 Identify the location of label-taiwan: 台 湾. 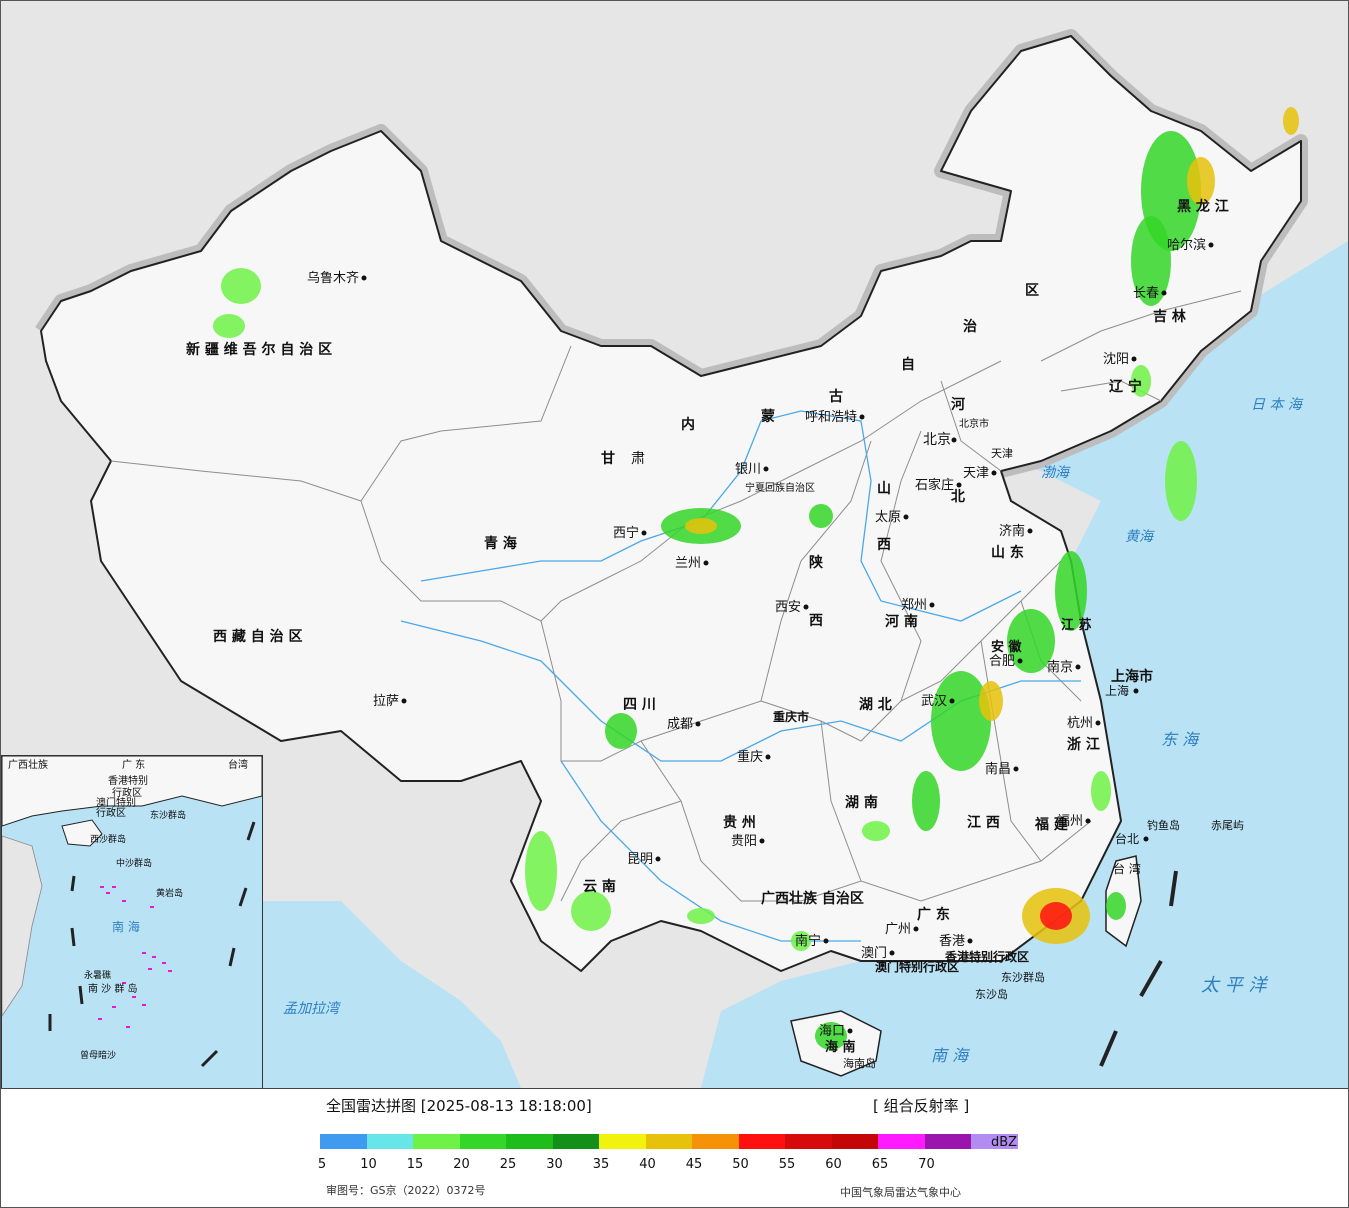
(1127, 868).